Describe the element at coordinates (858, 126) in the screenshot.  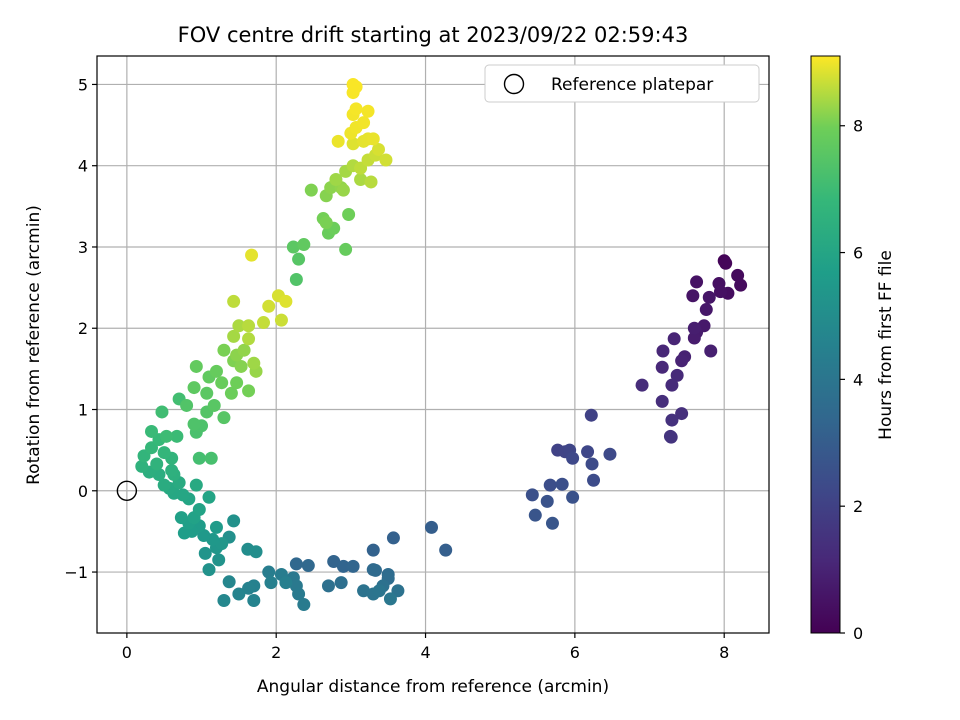
I see `colorbar-tick-label: 8` at that location.